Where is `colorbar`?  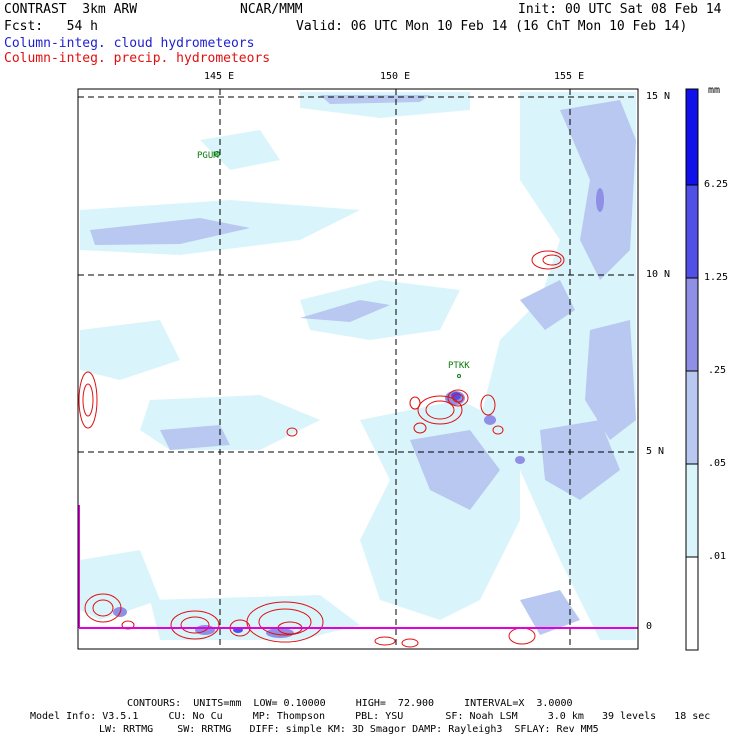
colorbar is located at coordinates (692, 369).